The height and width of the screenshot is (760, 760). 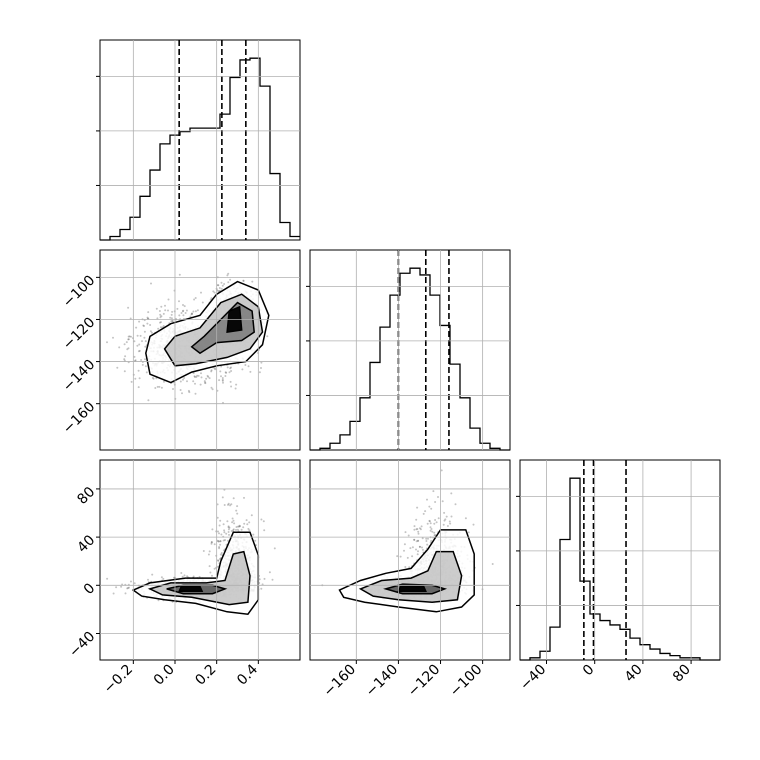 What do you see at coordinates (533, 678) in the screenshot?
I see `x-axis-col3-label-0: −40` at bounding box center [533, 678].